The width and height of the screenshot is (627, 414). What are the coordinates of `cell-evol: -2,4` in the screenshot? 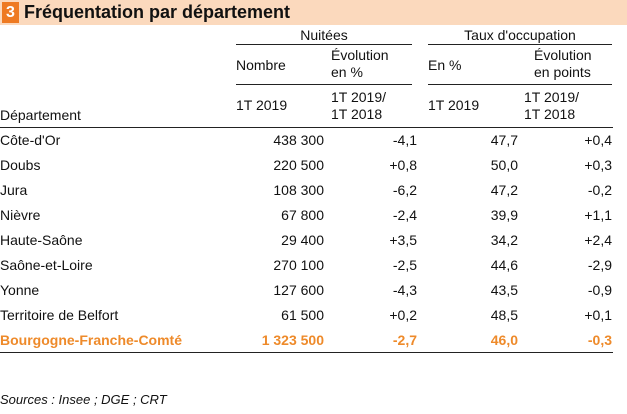 It's located at (404, 215).